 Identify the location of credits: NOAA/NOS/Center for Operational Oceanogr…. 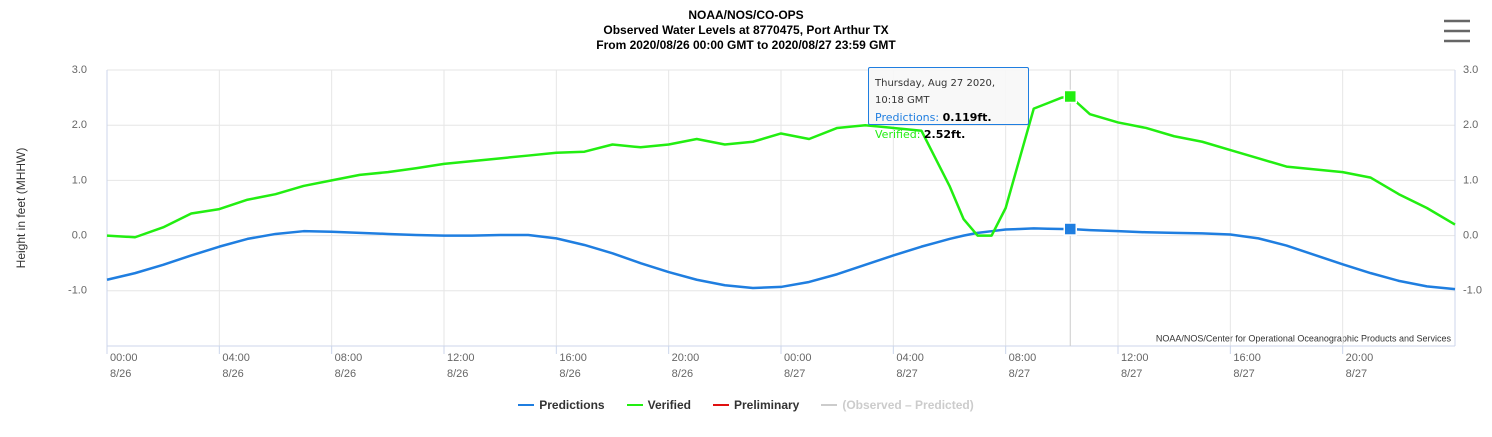
(1304, 338).